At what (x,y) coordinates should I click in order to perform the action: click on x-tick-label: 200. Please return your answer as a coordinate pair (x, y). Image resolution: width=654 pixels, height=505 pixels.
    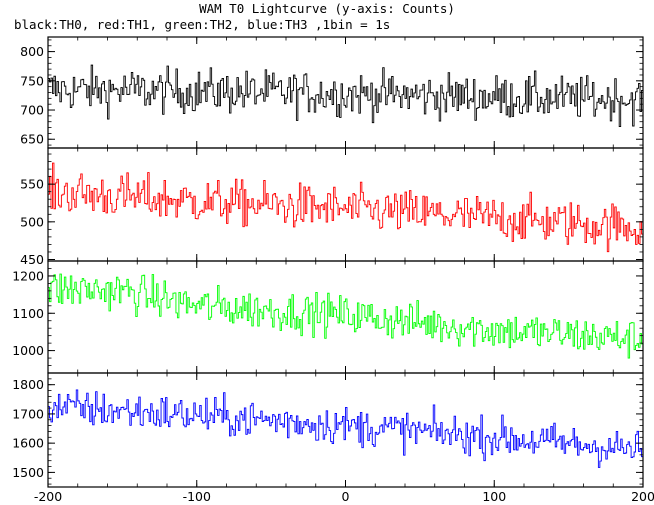
    Looking at the image, I should click on (642, 496).